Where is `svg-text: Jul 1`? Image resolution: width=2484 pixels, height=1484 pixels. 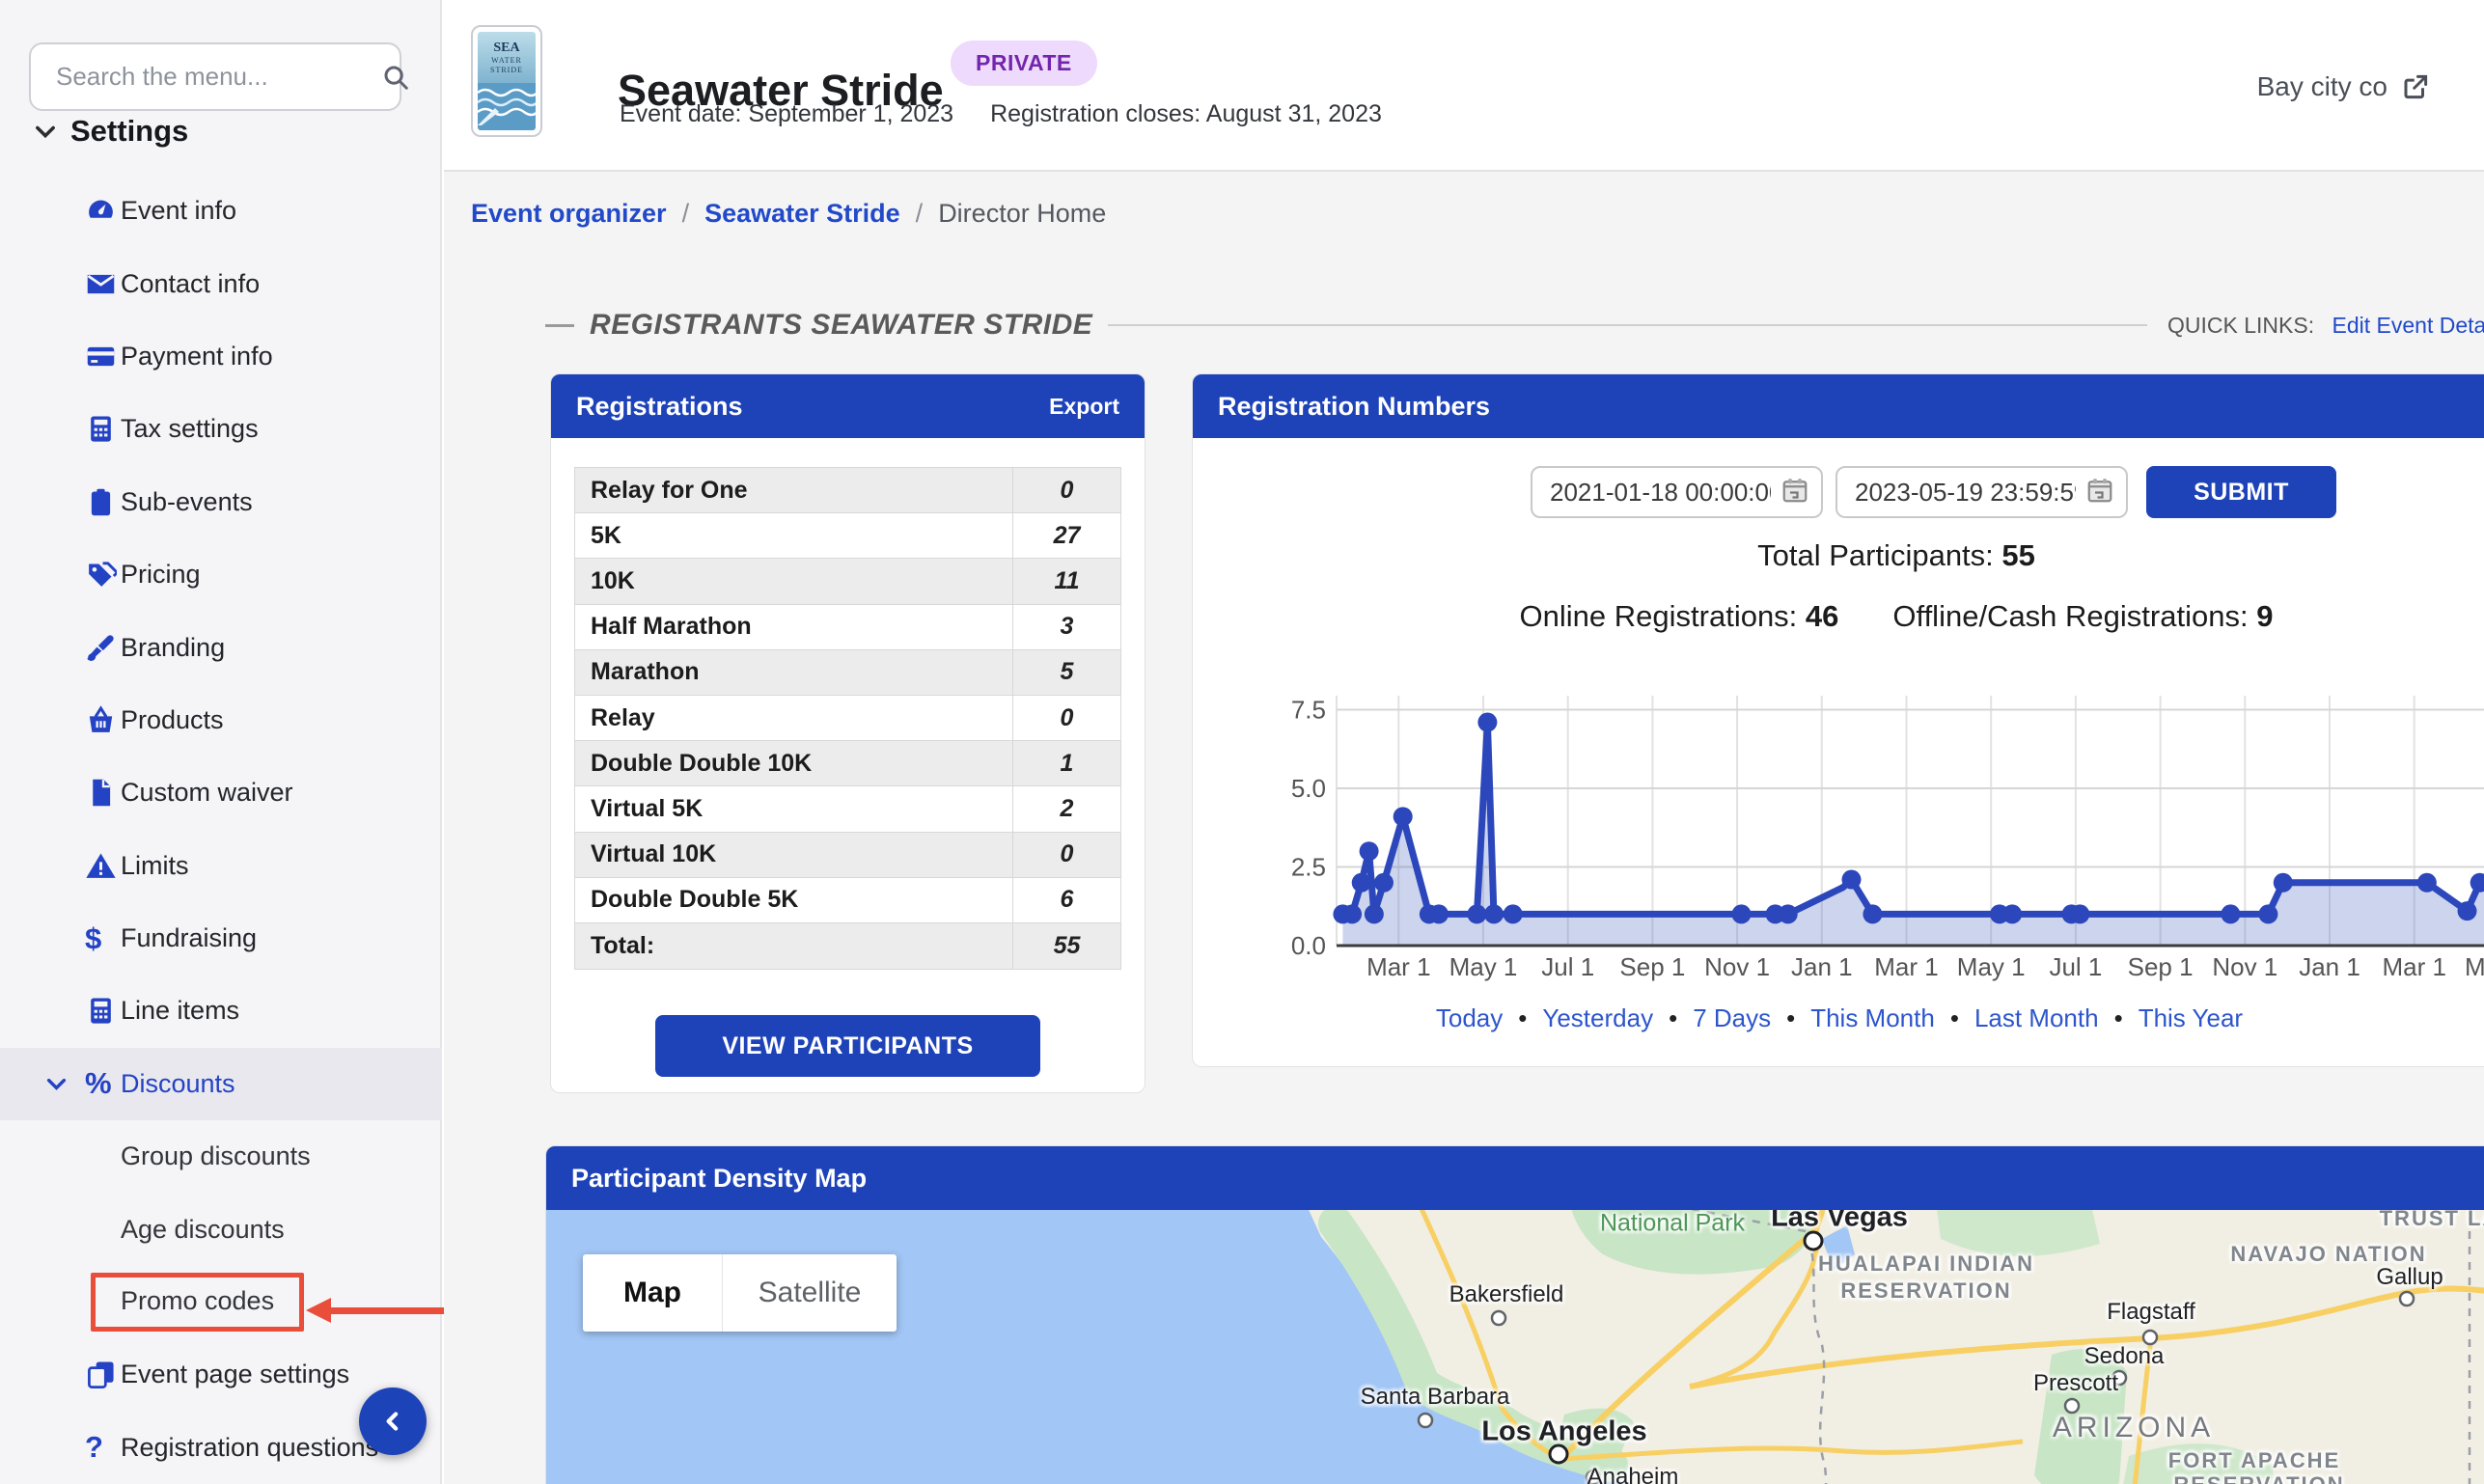 svg-text: Jul 1 is located at coordinates (1567, 966).